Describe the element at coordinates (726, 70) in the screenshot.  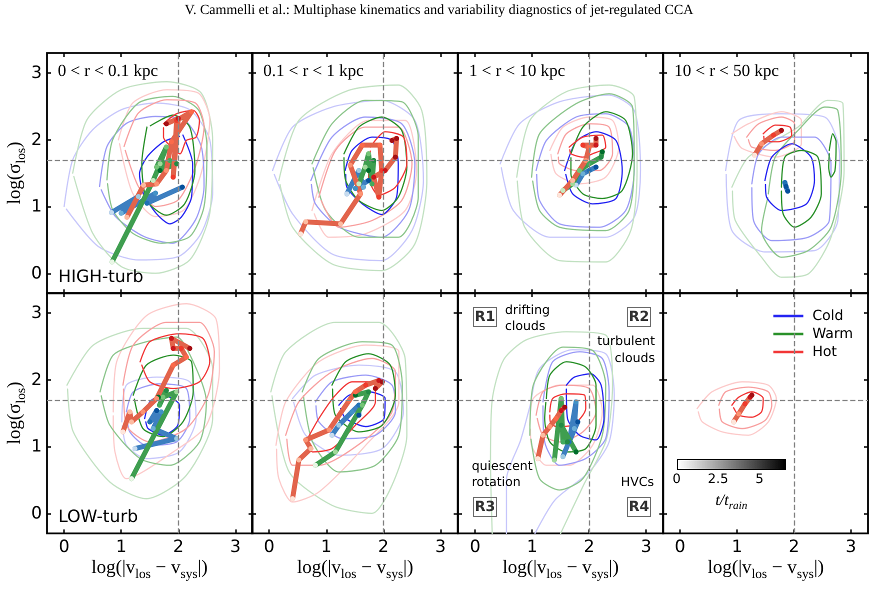
I see `text: 10 < r < 50 kpc` at that location.